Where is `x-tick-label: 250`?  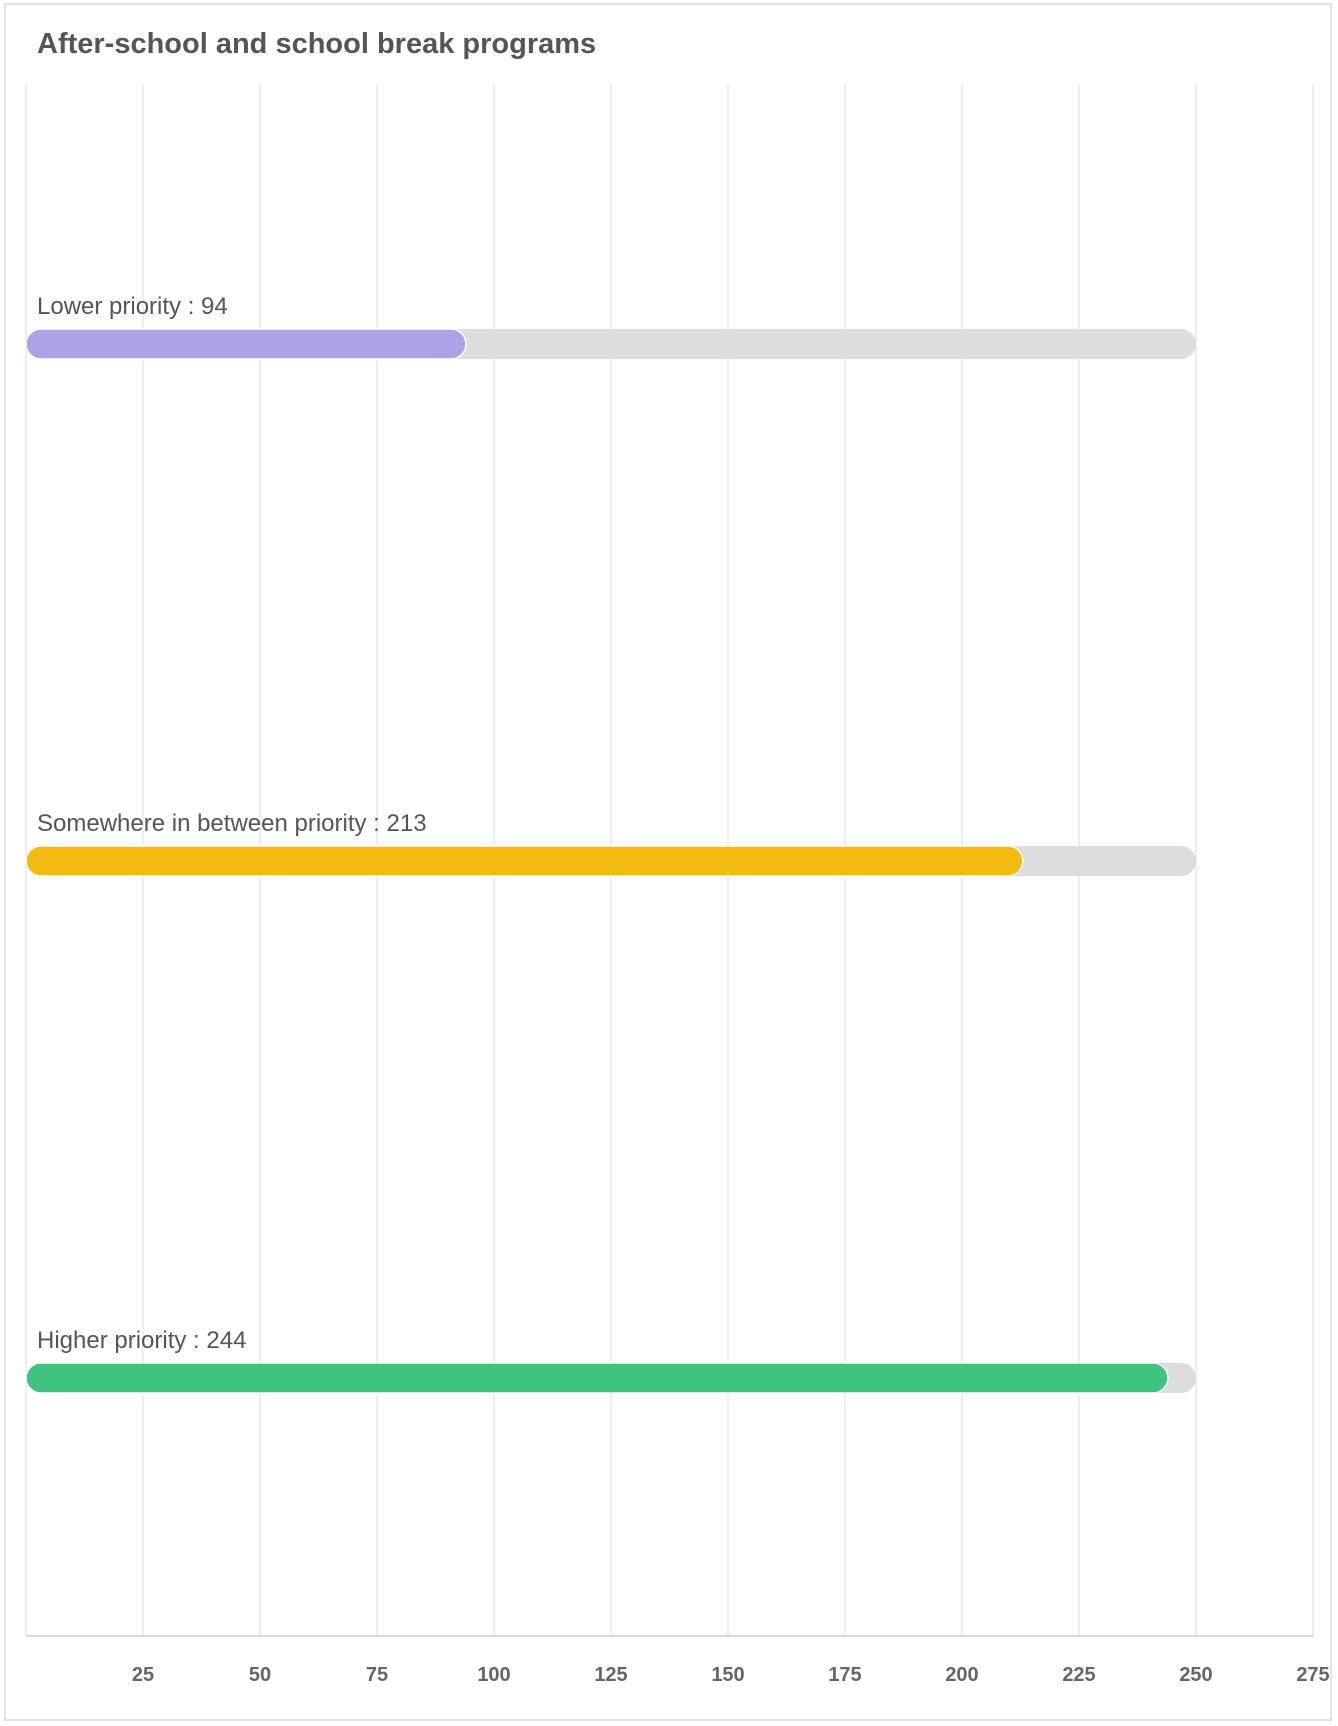
x-tick-label: 250 is located at coordinates (1195, 1675).